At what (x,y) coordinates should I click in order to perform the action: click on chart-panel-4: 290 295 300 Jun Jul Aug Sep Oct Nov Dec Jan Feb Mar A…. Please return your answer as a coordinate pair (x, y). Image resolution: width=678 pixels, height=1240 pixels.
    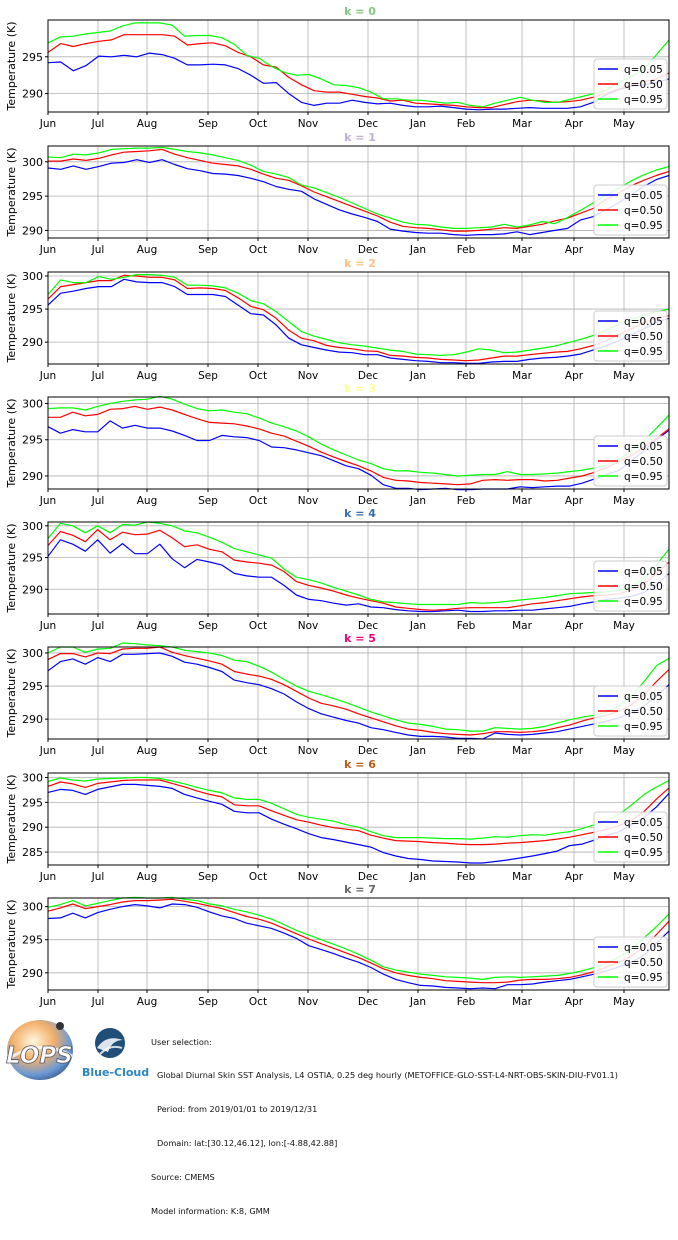
    Looking at the image, I should click on (337, 569).